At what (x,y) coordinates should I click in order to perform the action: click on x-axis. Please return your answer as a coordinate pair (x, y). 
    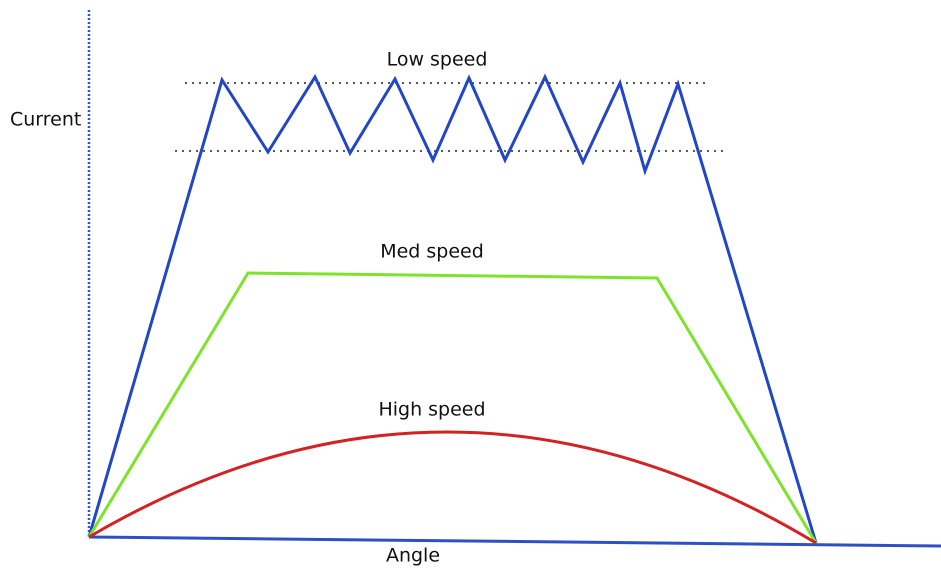
    Looking at the image, I should click on (514, 541).